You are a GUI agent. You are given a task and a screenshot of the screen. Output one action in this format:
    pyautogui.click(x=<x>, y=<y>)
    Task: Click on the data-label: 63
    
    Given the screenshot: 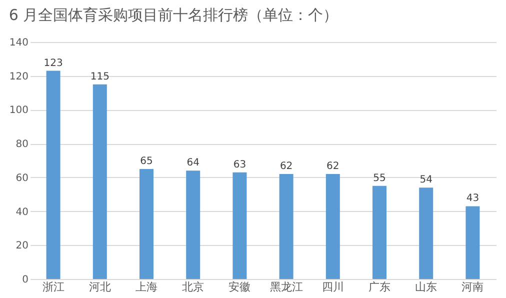 What is the action you would take?
    pyautogui.click(x=239, y=164)
    